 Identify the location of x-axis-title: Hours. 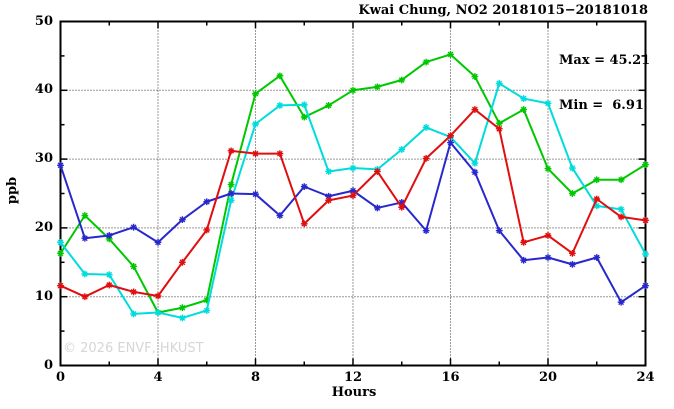
(354, 392).